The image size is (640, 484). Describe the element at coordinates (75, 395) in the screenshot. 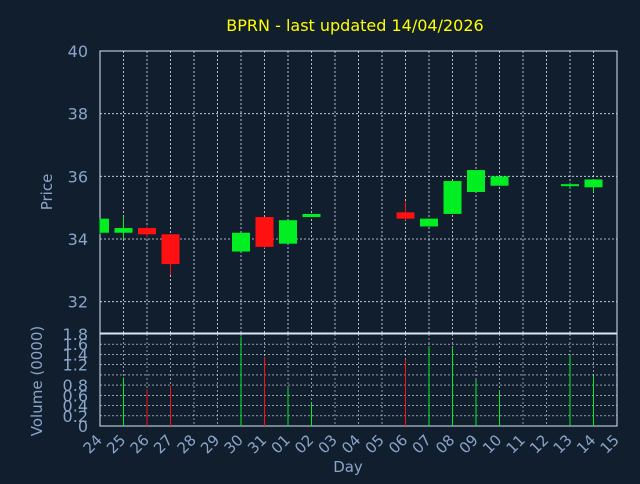

I see `volume-tick-label: 0.6` at that location.